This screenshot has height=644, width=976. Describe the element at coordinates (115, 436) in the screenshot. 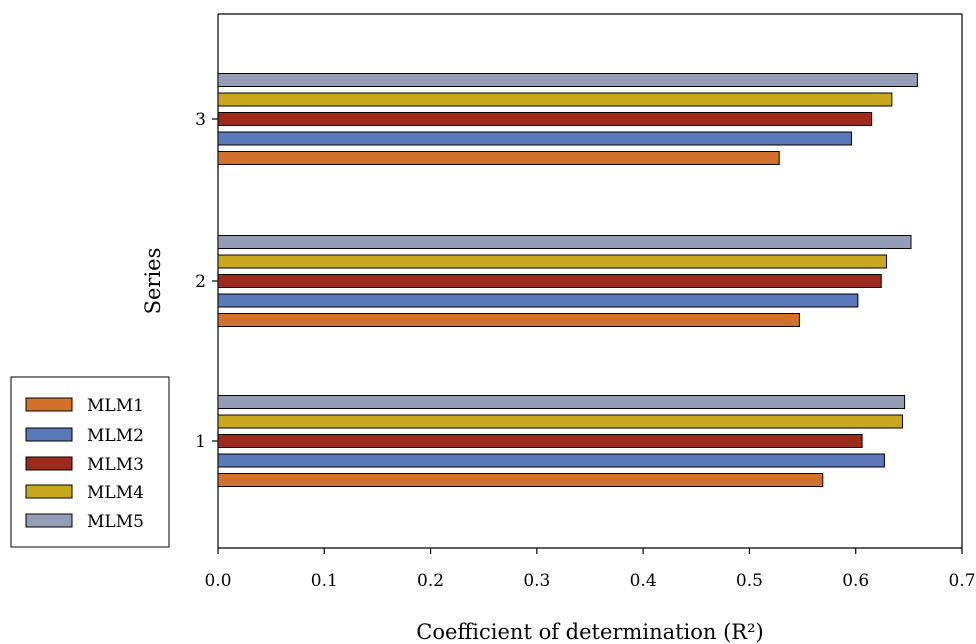

I see `legend-label-mlm2: MLM2` at that location.